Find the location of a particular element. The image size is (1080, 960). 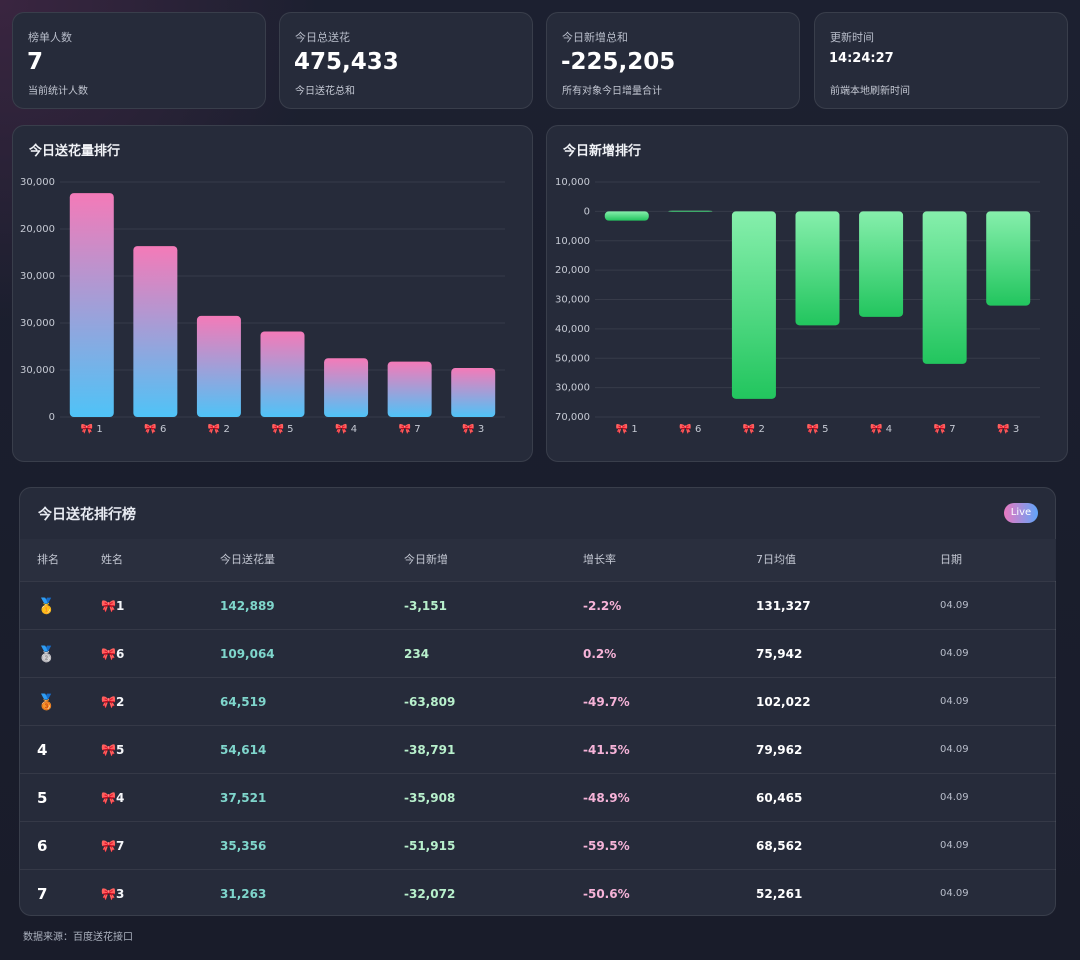

card-value: 7 is located at coordinates (35, 62).